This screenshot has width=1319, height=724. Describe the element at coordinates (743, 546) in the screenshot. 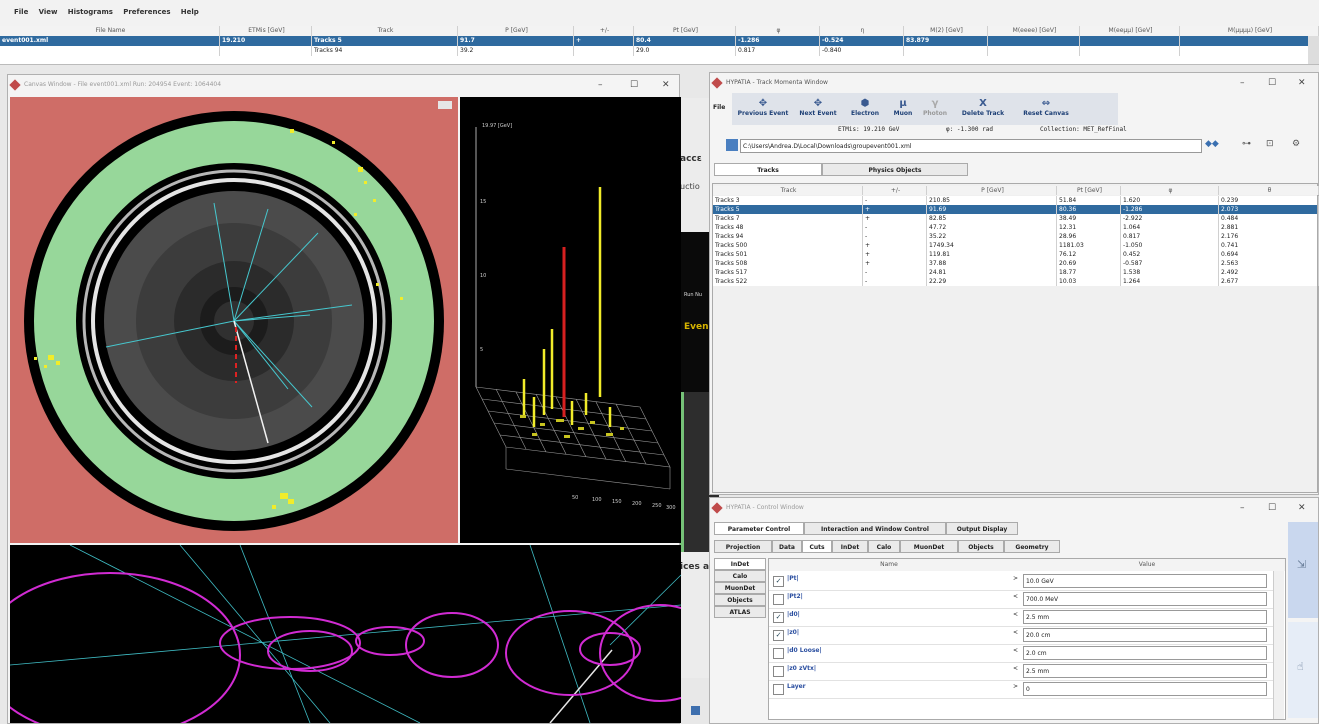

I see `tab-projection: Projection` at that location.